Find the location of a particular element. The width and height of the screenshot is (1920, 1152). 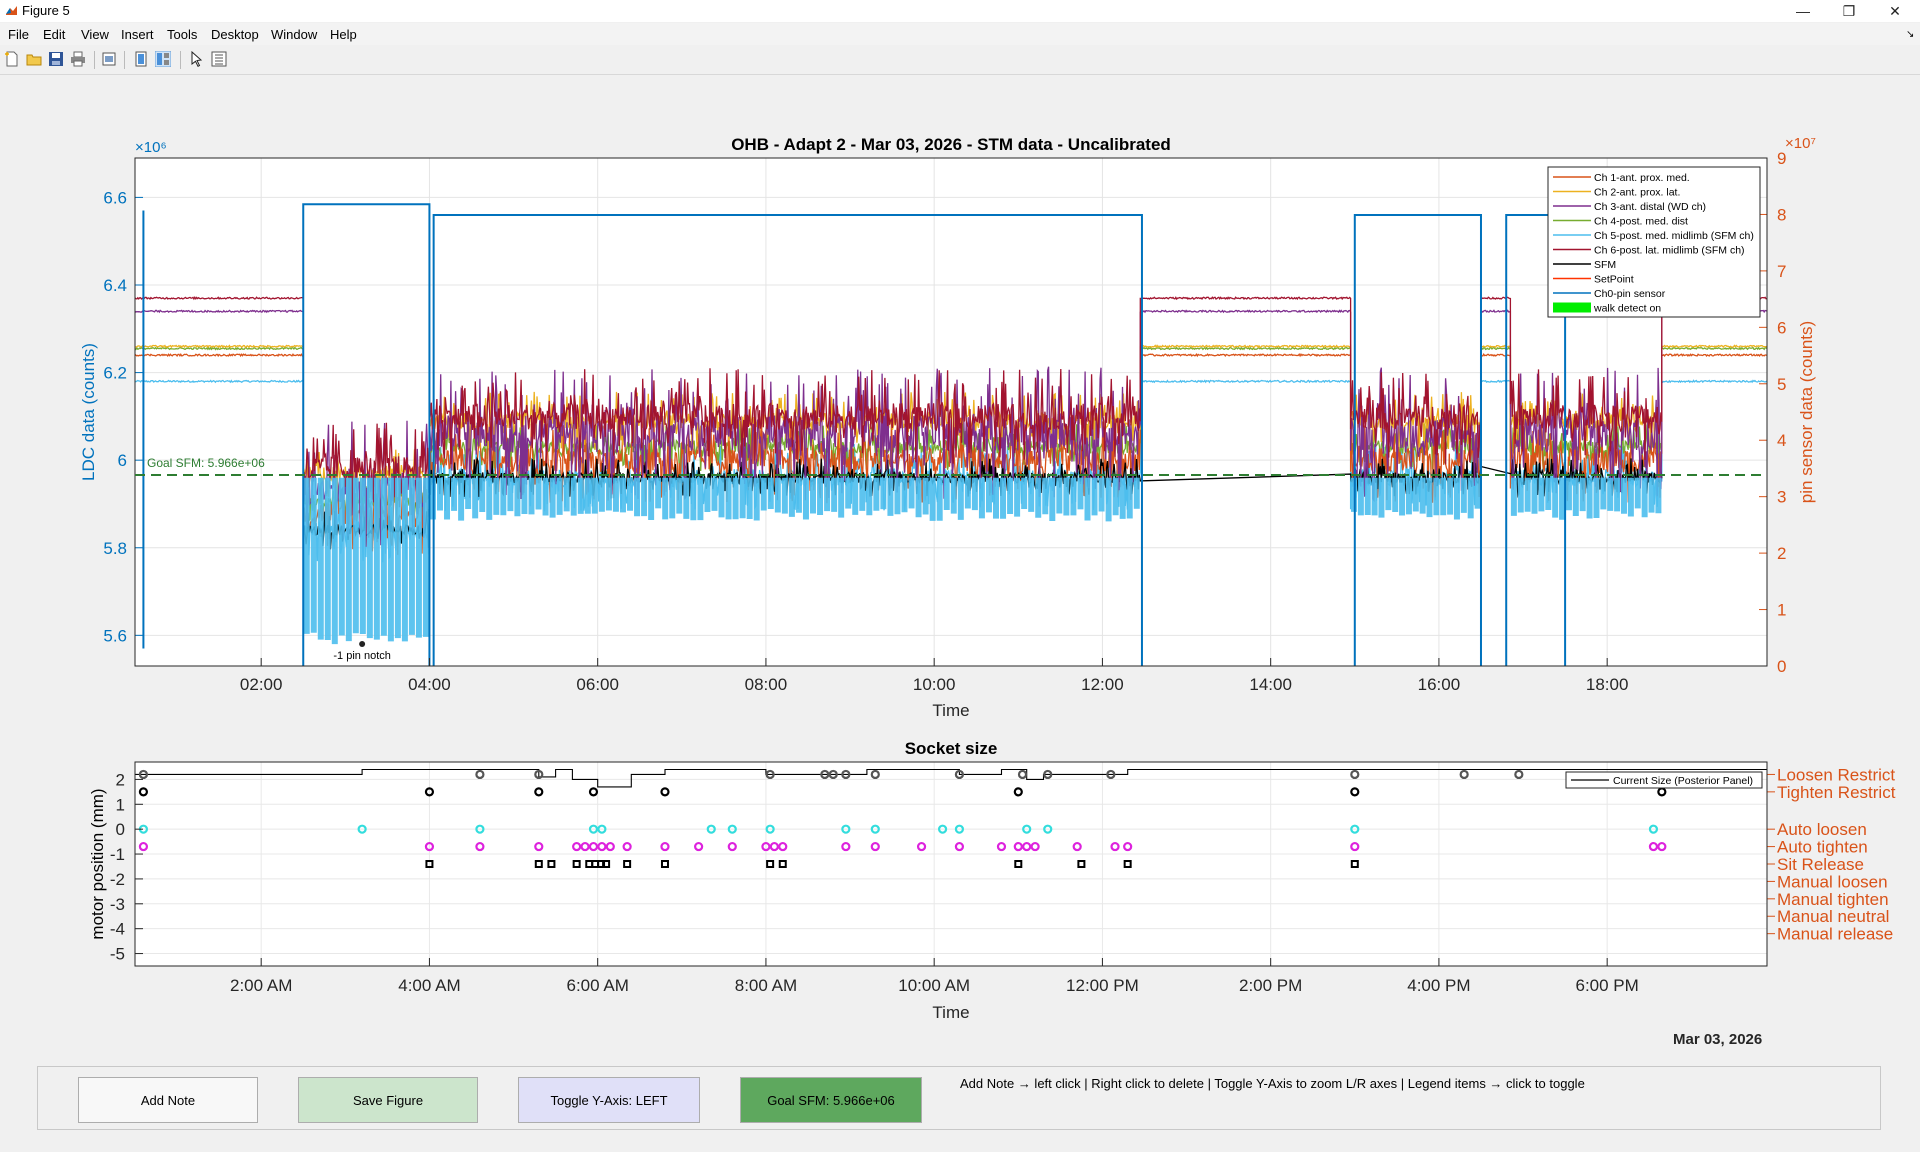

y-tick-label: 6.6 is located at coordinates (115, 197).